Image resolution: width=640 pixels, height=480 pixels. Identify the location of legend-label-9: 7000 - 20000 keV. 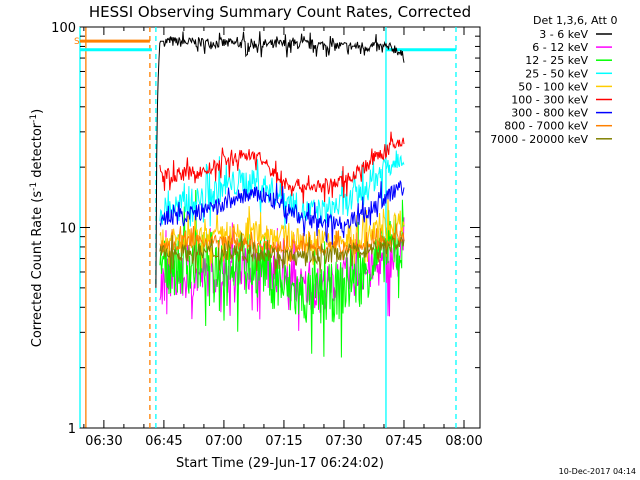
(539, 139).